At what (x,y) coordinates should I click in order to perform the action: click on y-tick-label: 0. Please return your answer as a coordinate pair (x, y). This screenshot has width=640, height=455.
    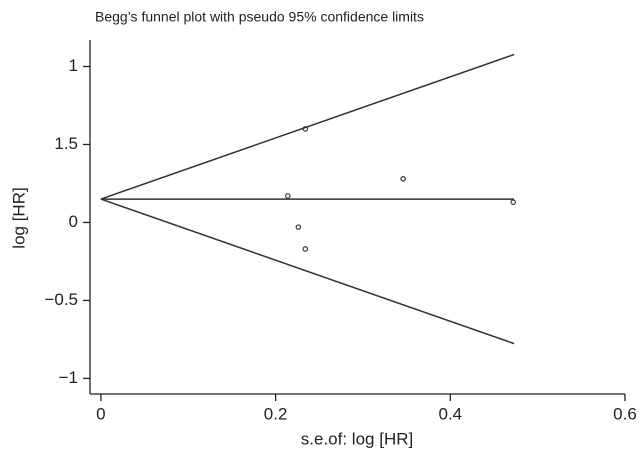
    Looking at the image, I should click on (73, 221).